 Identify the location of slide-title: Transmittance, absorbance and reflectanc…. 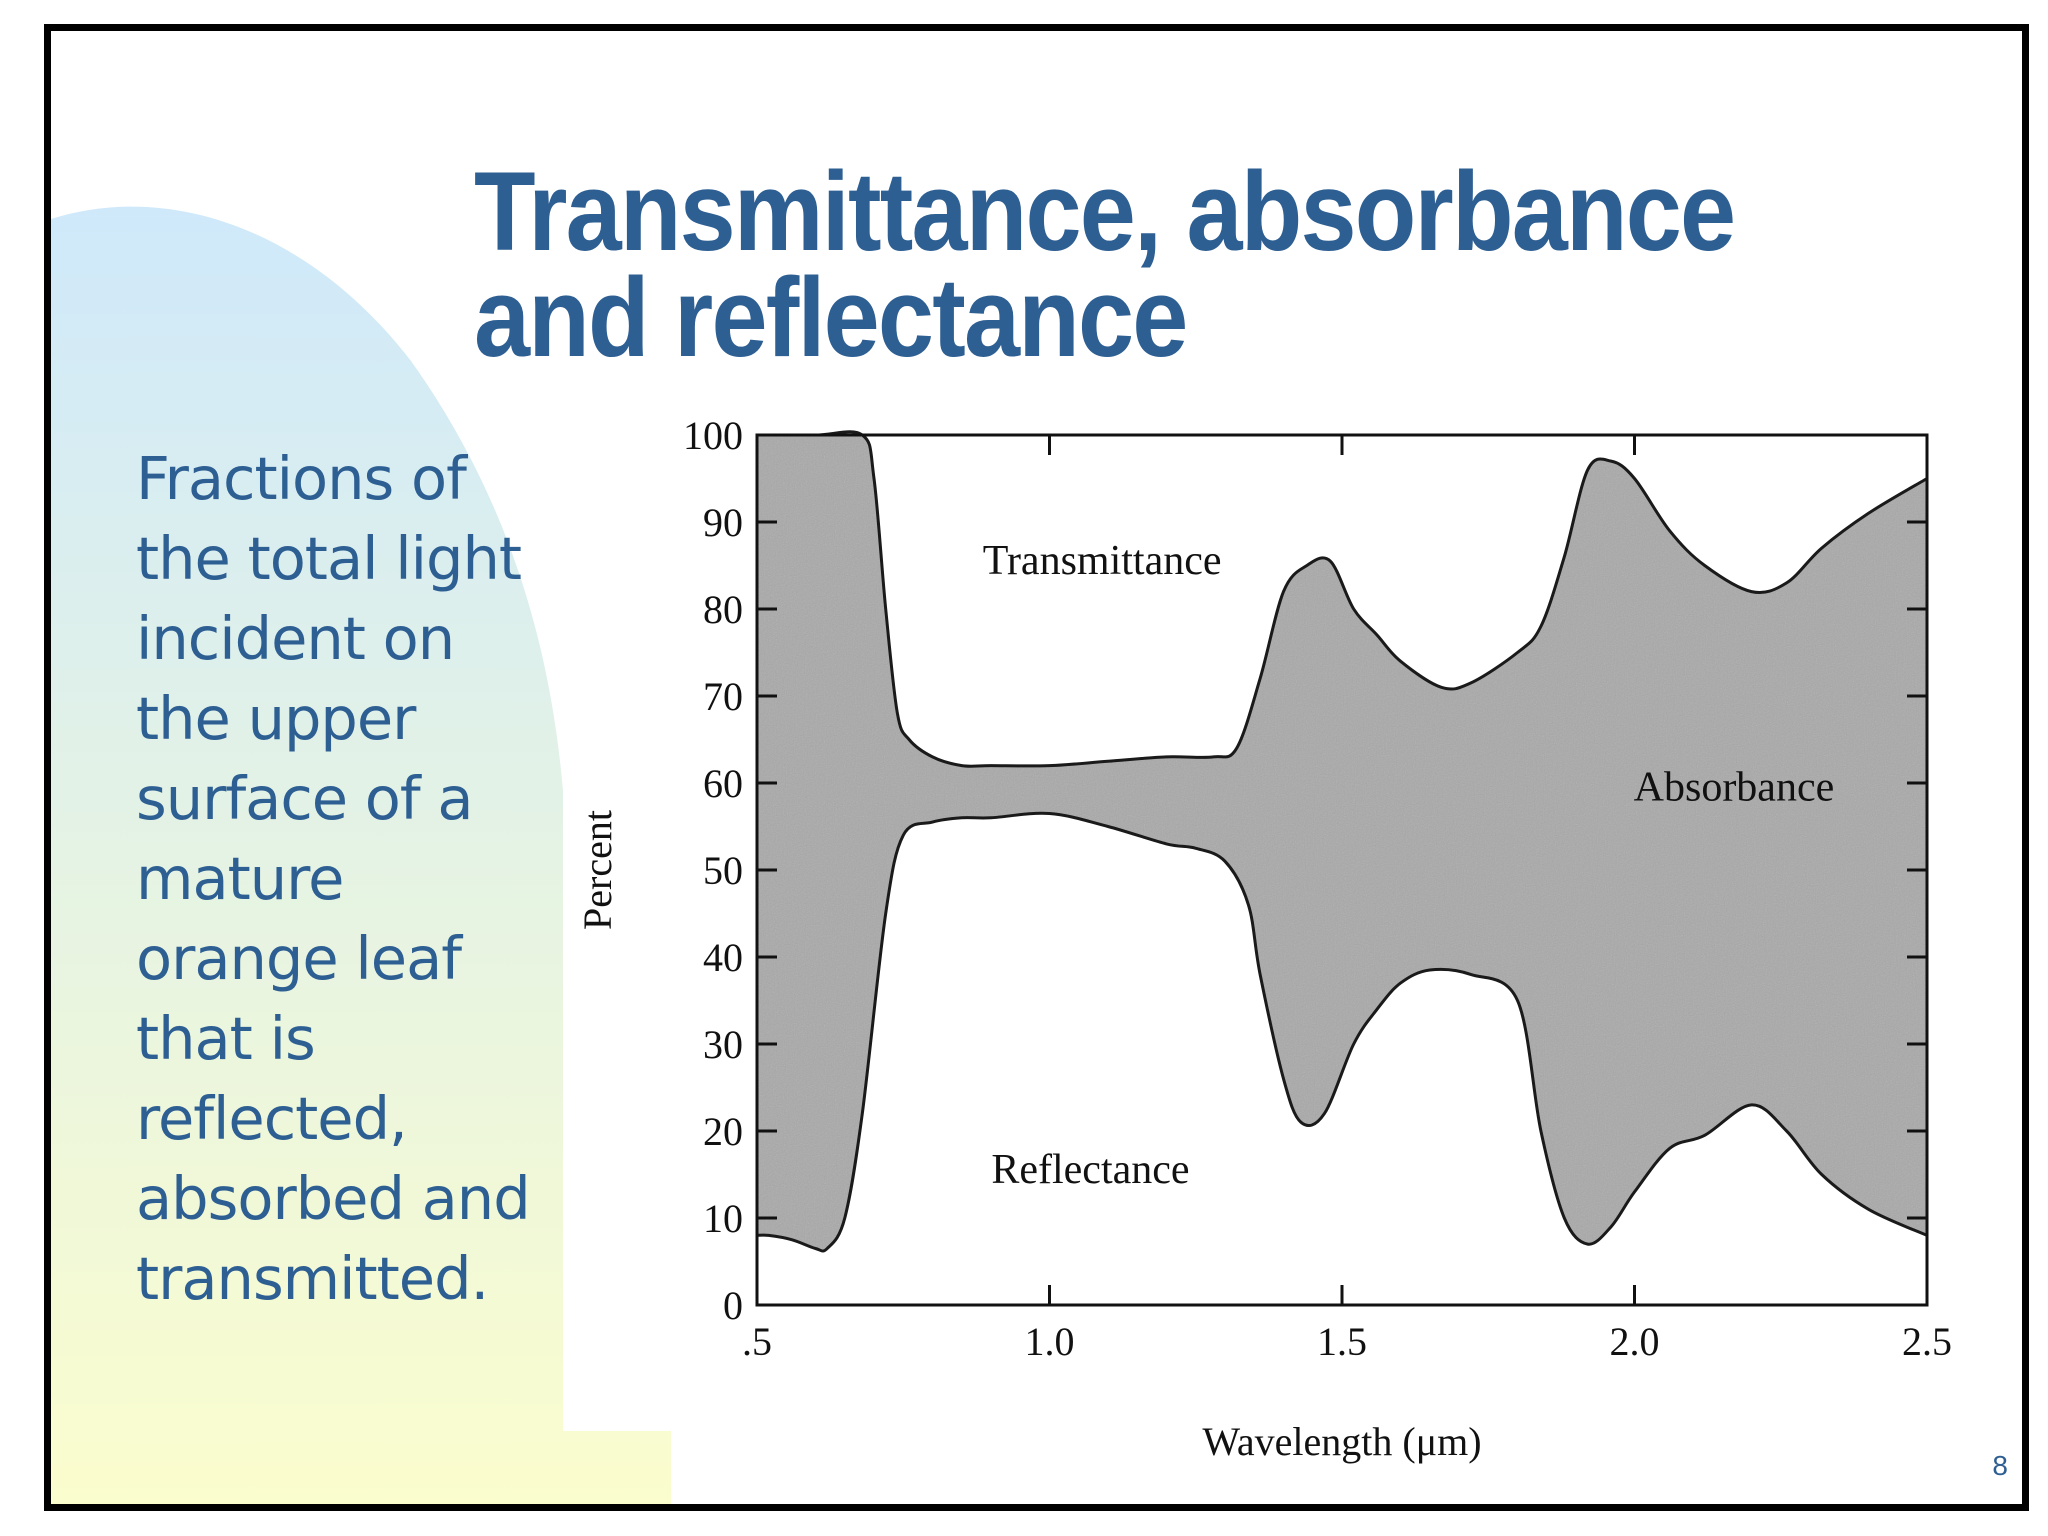
(1105, 264).